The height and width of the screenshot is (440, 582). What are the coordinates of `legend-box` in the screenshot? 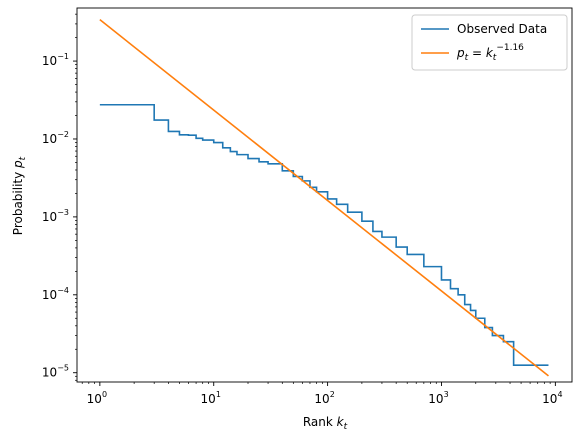 It's located at (489, 42).